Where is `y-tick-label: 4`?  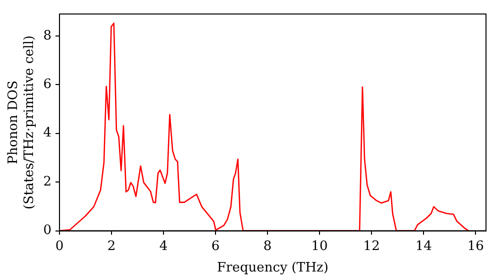 y-tick-label: 4 is located at coordinates (47, 133).